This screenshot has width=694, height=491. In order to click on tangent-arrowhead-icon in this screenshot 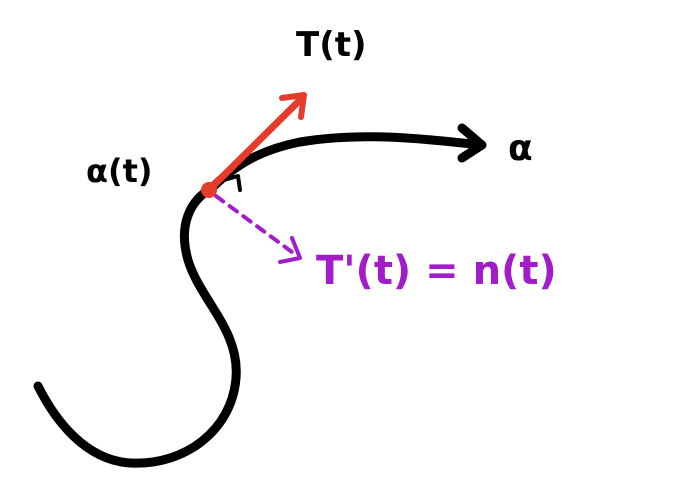, I will do `click(293, 106)`.